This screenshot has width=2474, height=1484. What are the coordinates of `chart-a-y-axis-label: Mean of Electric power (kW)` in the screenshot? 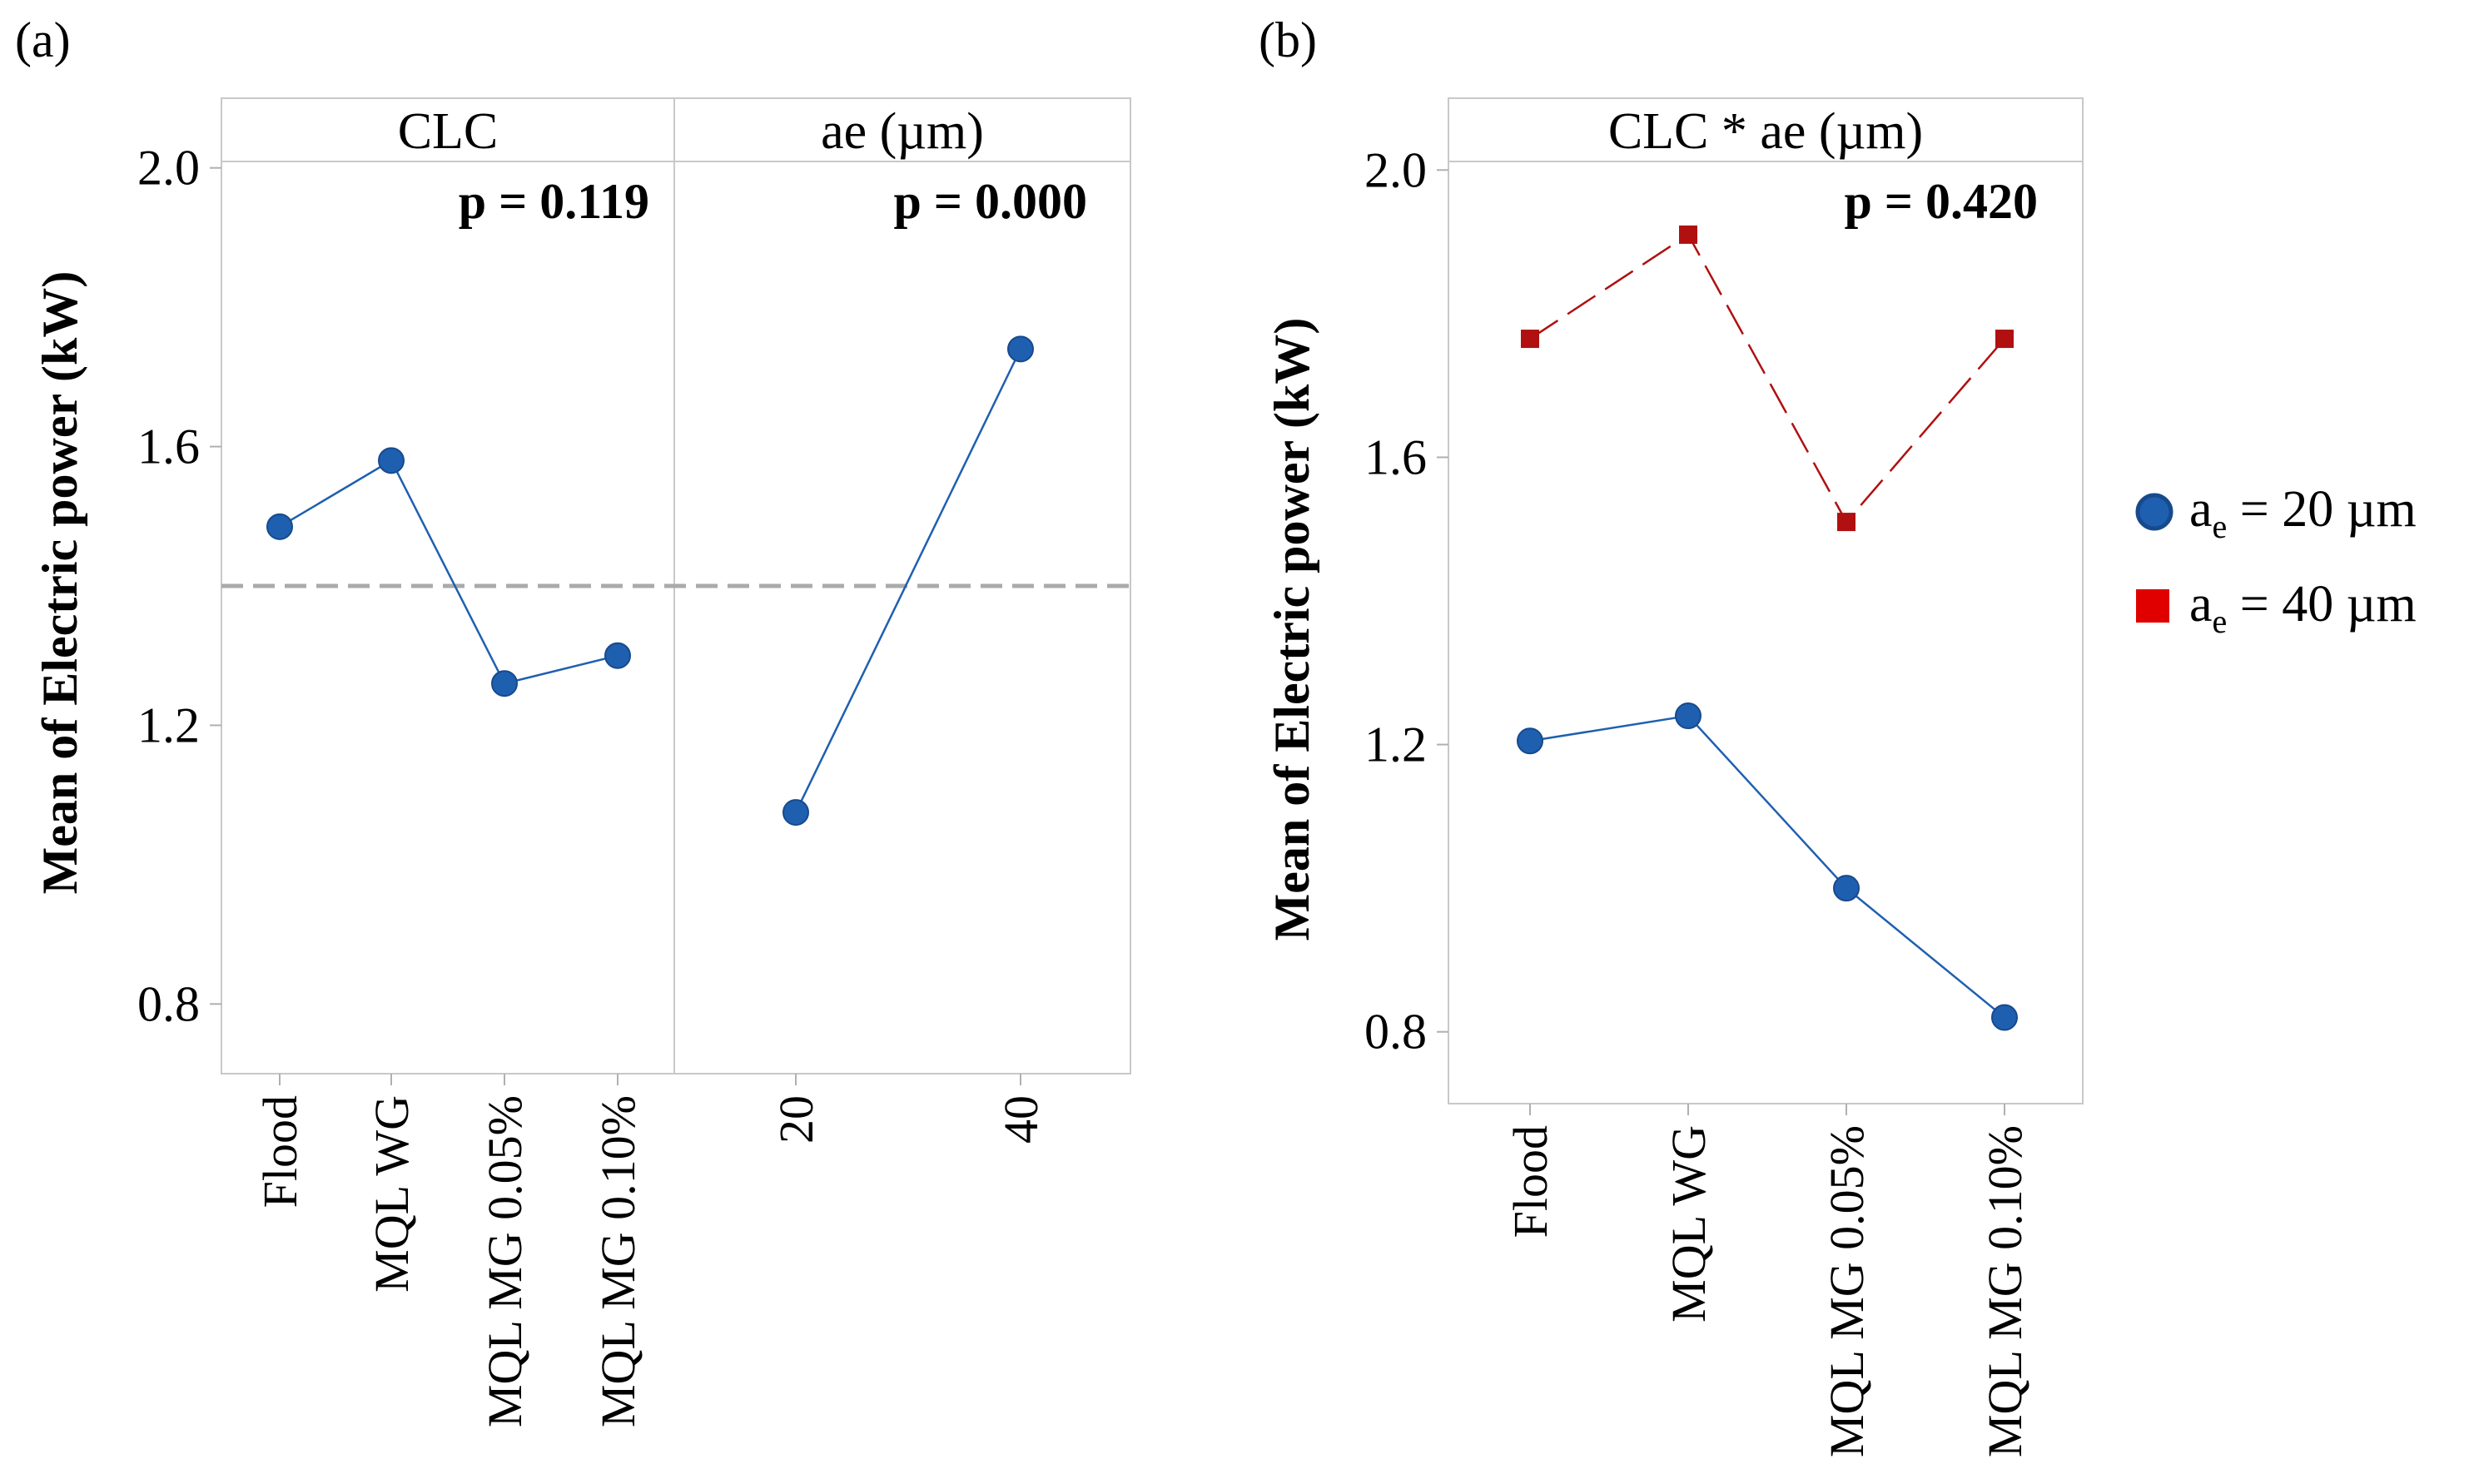 It's located at (60, 583).